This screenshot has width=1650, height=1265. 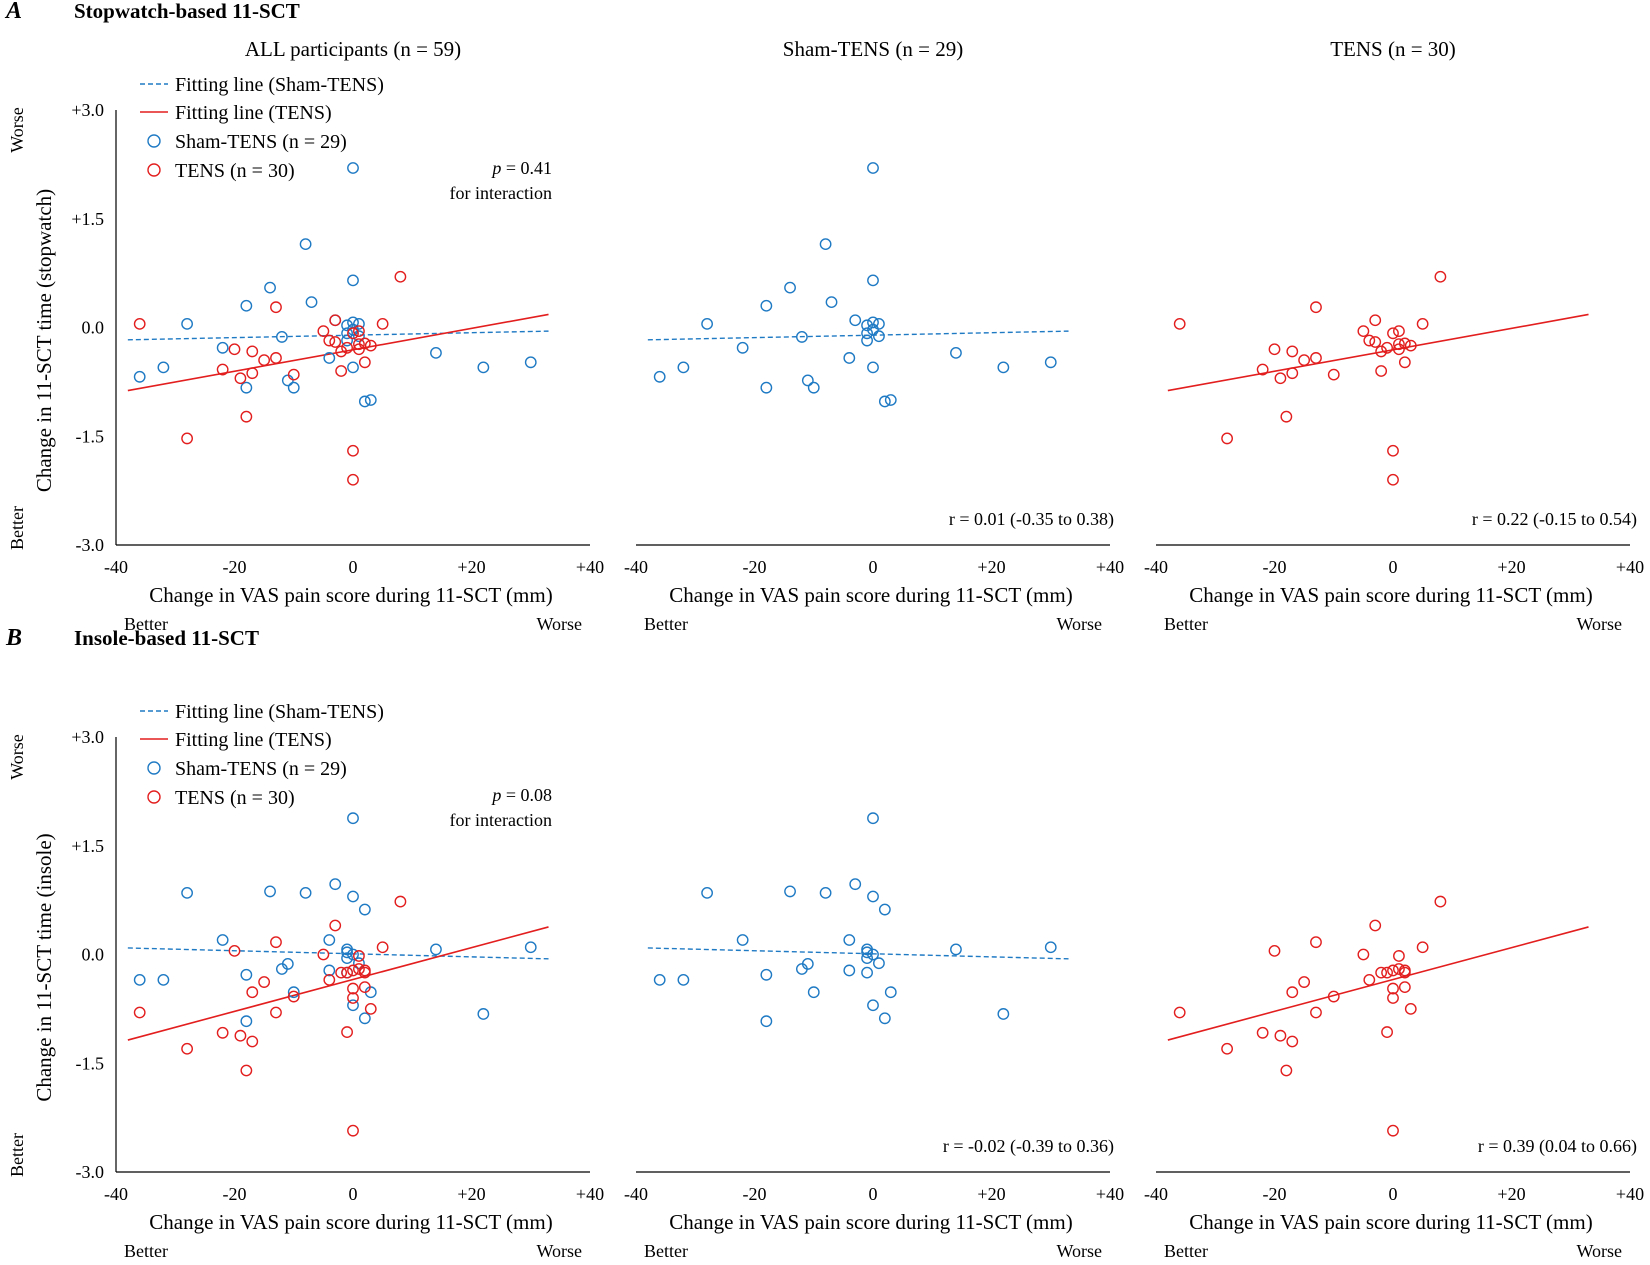 I want to click on legend-pts-sham: Sham-TENS (n = 29), so click(x=261, y=142).